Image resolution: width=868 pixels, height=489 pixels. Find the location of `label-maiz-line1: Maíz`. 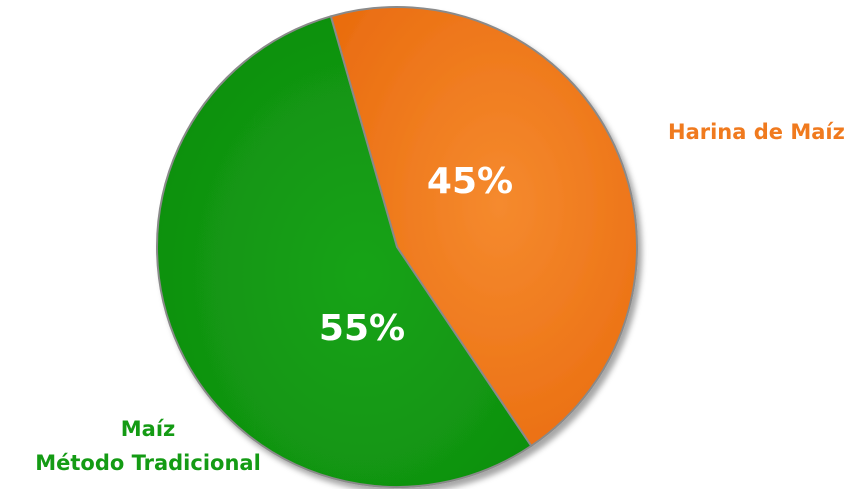

label-maiz-line1: Maíz is located at coordinates (148, 429).